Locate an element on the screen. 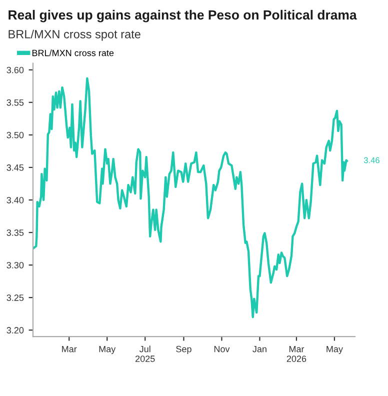 The height and width of the screenshot is (396, 388). x-tick-label: Mar is located at coordinates (69, 349).